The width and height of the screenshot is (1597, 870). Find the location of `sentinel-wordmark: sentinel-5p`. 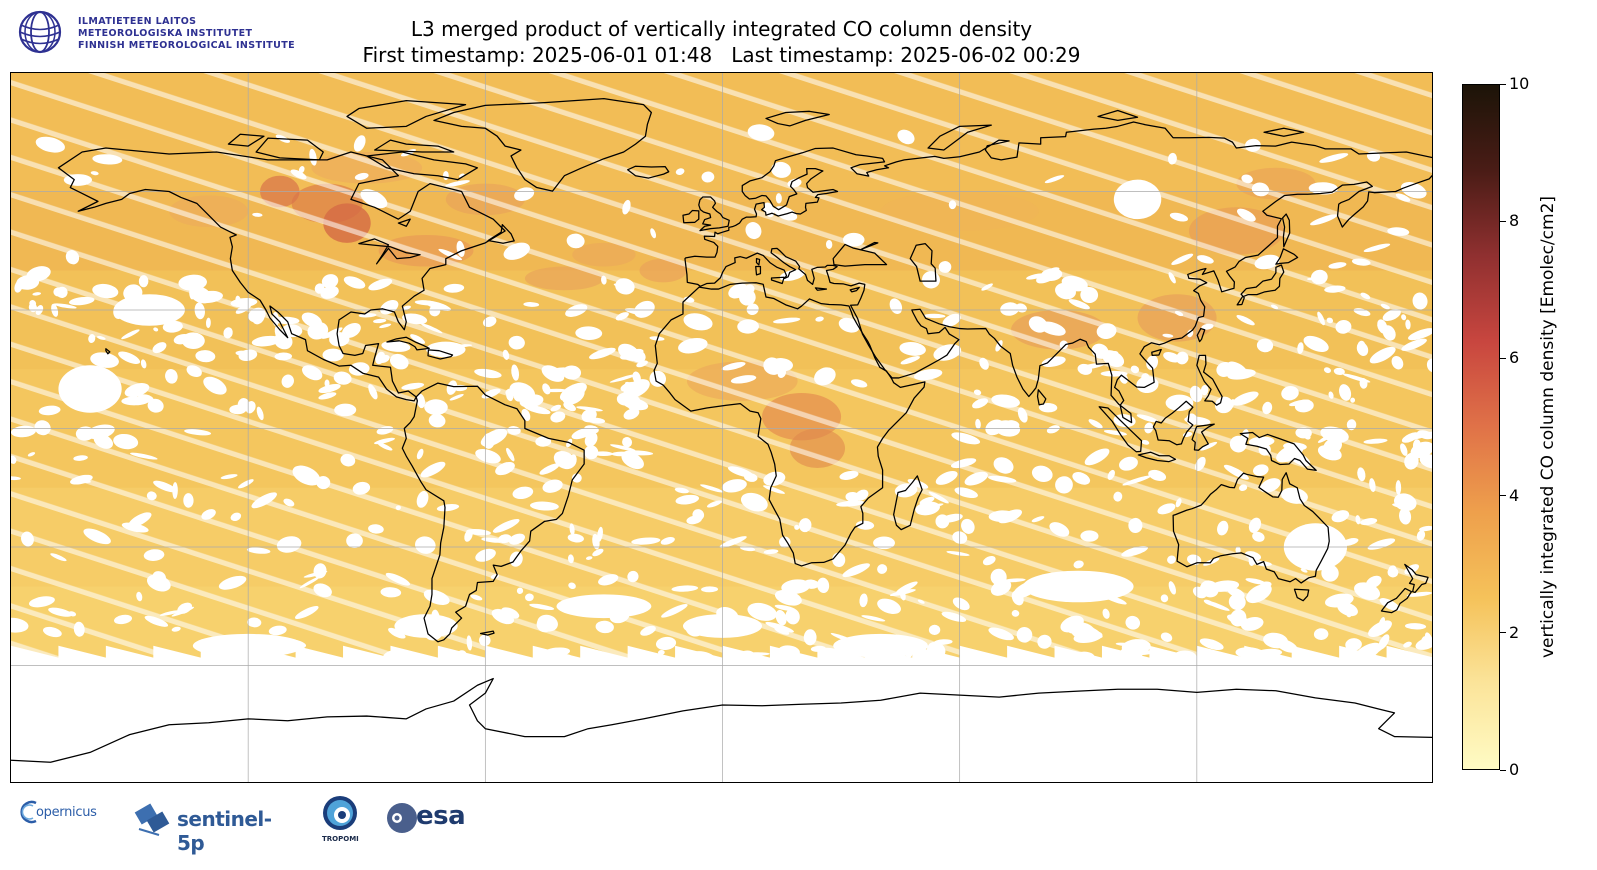

sentinel-wordmark: sentinel-5p is located at coordinates (224, 831).